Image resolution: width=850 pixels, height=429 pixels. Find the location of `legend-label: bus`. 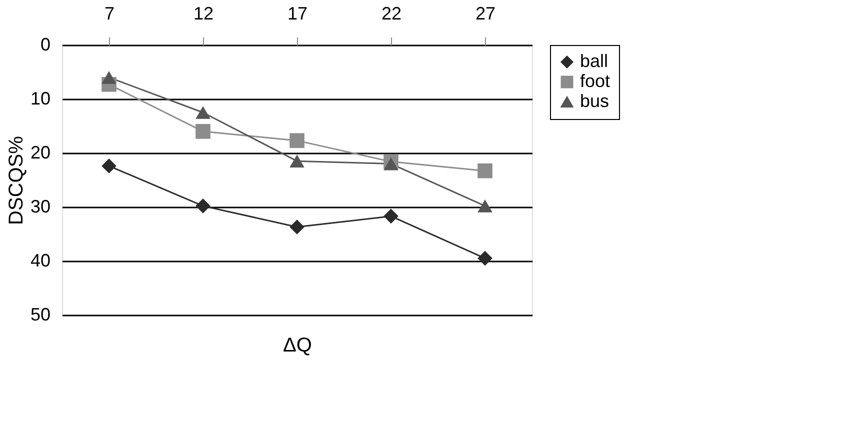

legend-label: bus is located at coordinates (595, 101).